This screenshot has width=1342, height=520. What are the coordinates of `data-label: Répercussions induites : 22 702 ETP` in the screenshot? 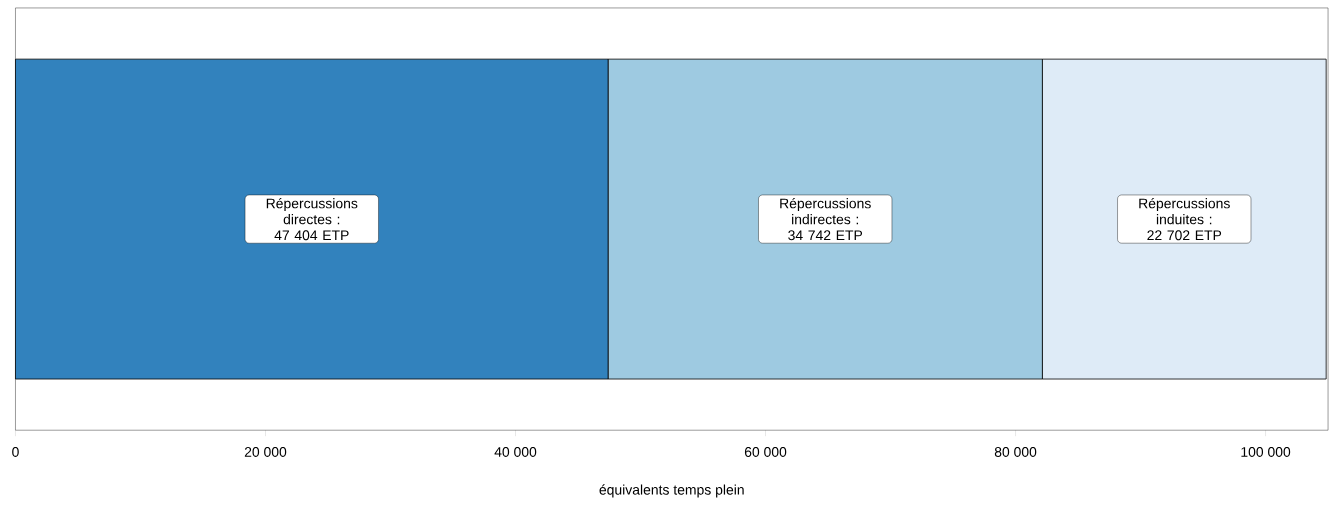 It's located at (1184, 219).